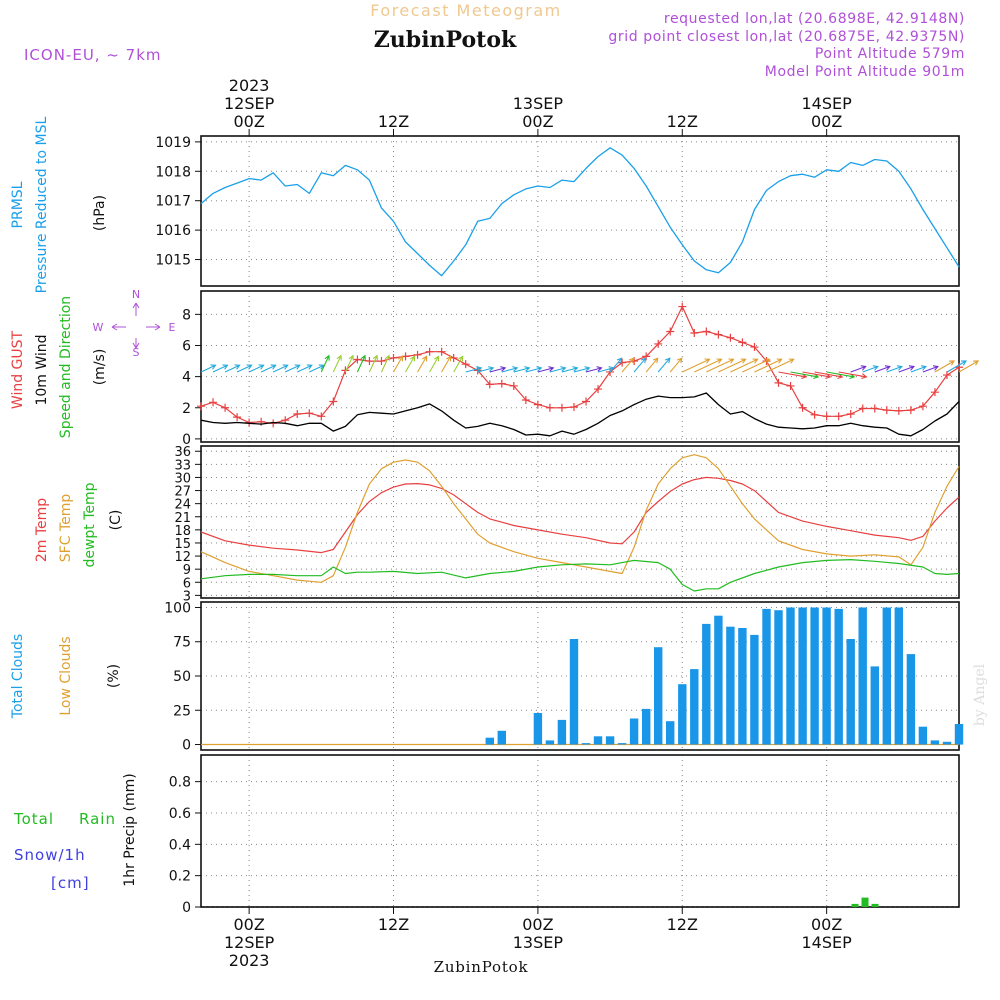  I want to click on compass-arrows, so click(136, 325).